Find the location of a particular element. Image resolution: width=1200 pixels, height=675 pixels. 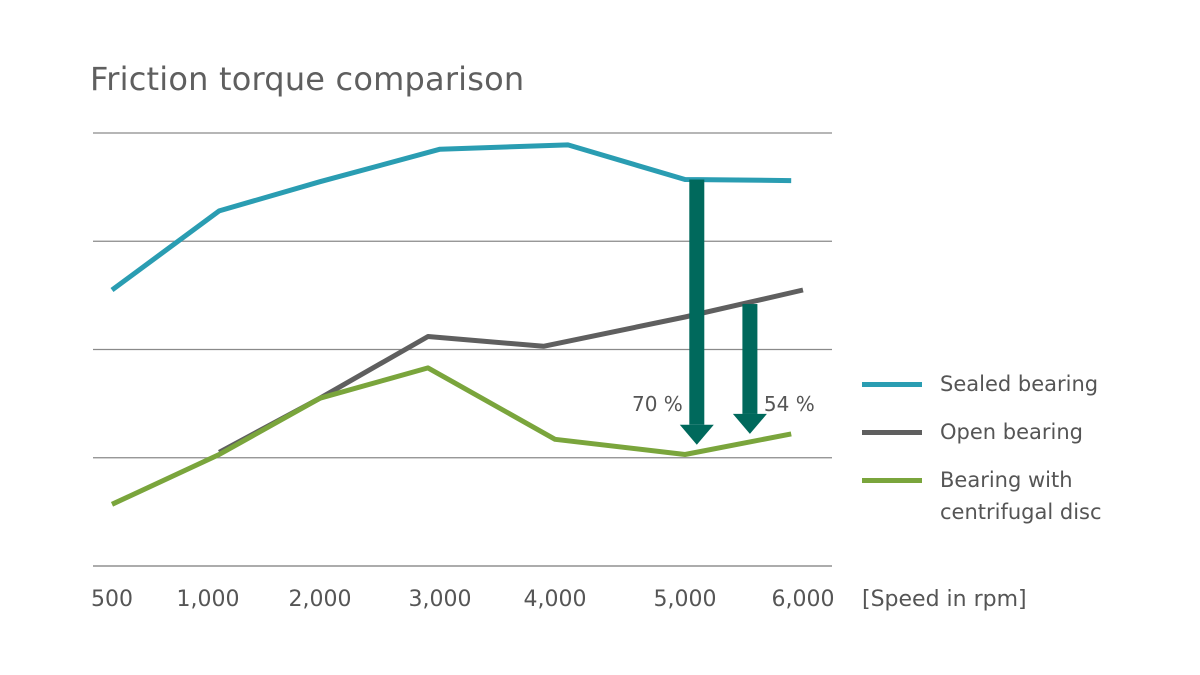

series-line-sealed-bearing is located at coordinates (451, 217).